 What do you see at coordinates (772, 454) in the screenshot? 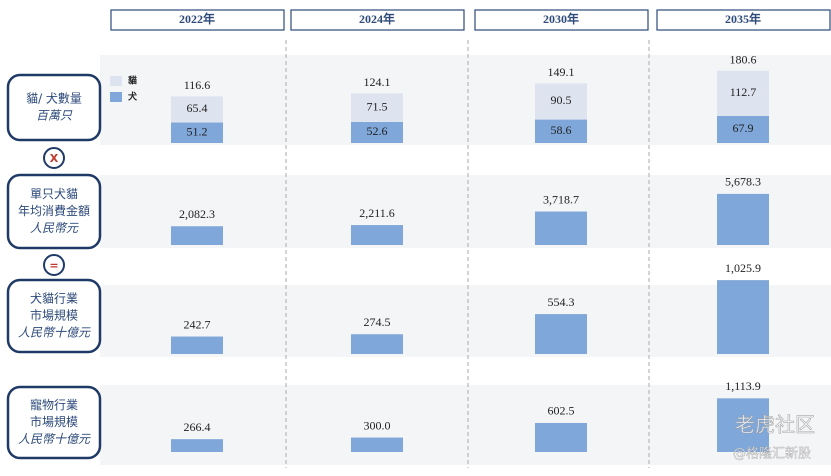
I see `watermark-handle: @格隆汇新股` at bounding box center [772, 454].